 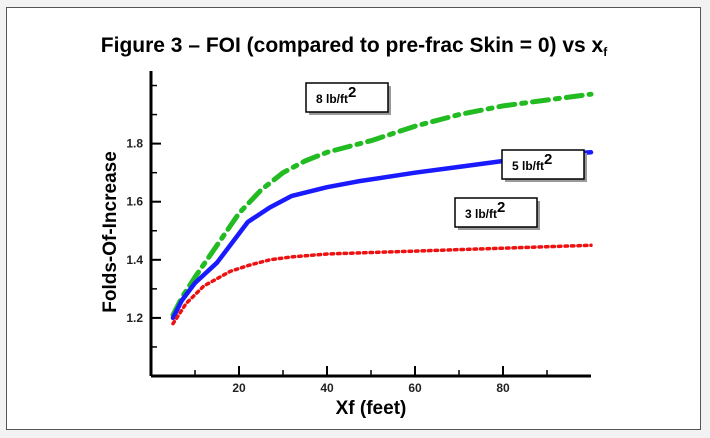 I want to click on annotation-layer: 8 lb/ft2 5 lb/ft2 3 lb/ft2, so click(x=446, y=156).